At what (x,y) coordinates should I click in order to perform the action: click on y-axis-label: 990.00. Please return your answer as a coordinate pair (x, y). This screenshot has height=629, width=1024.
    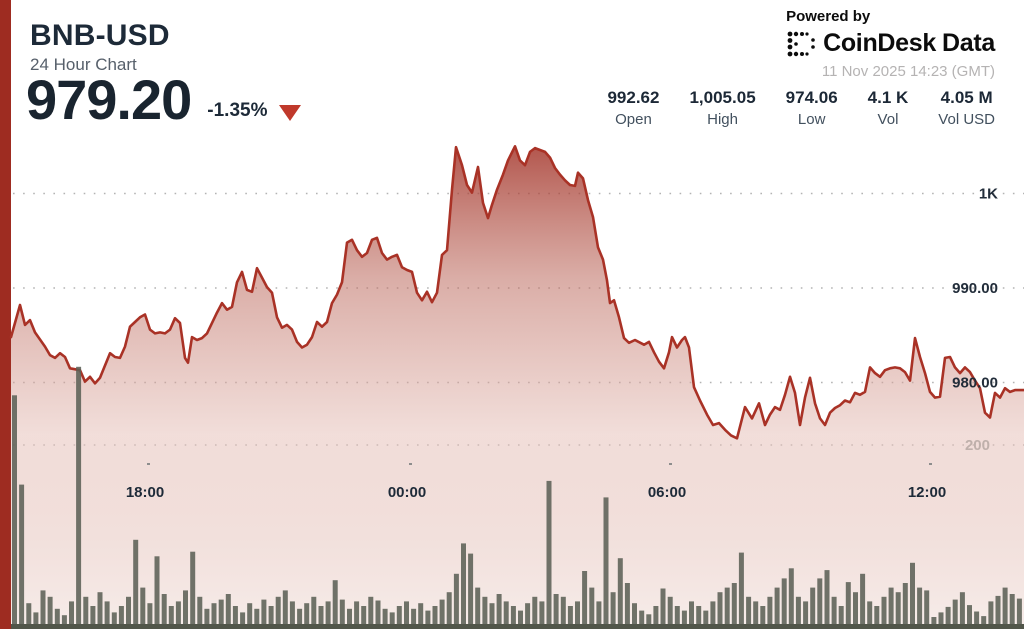
    Looking at the image, I should click on (975, 288).